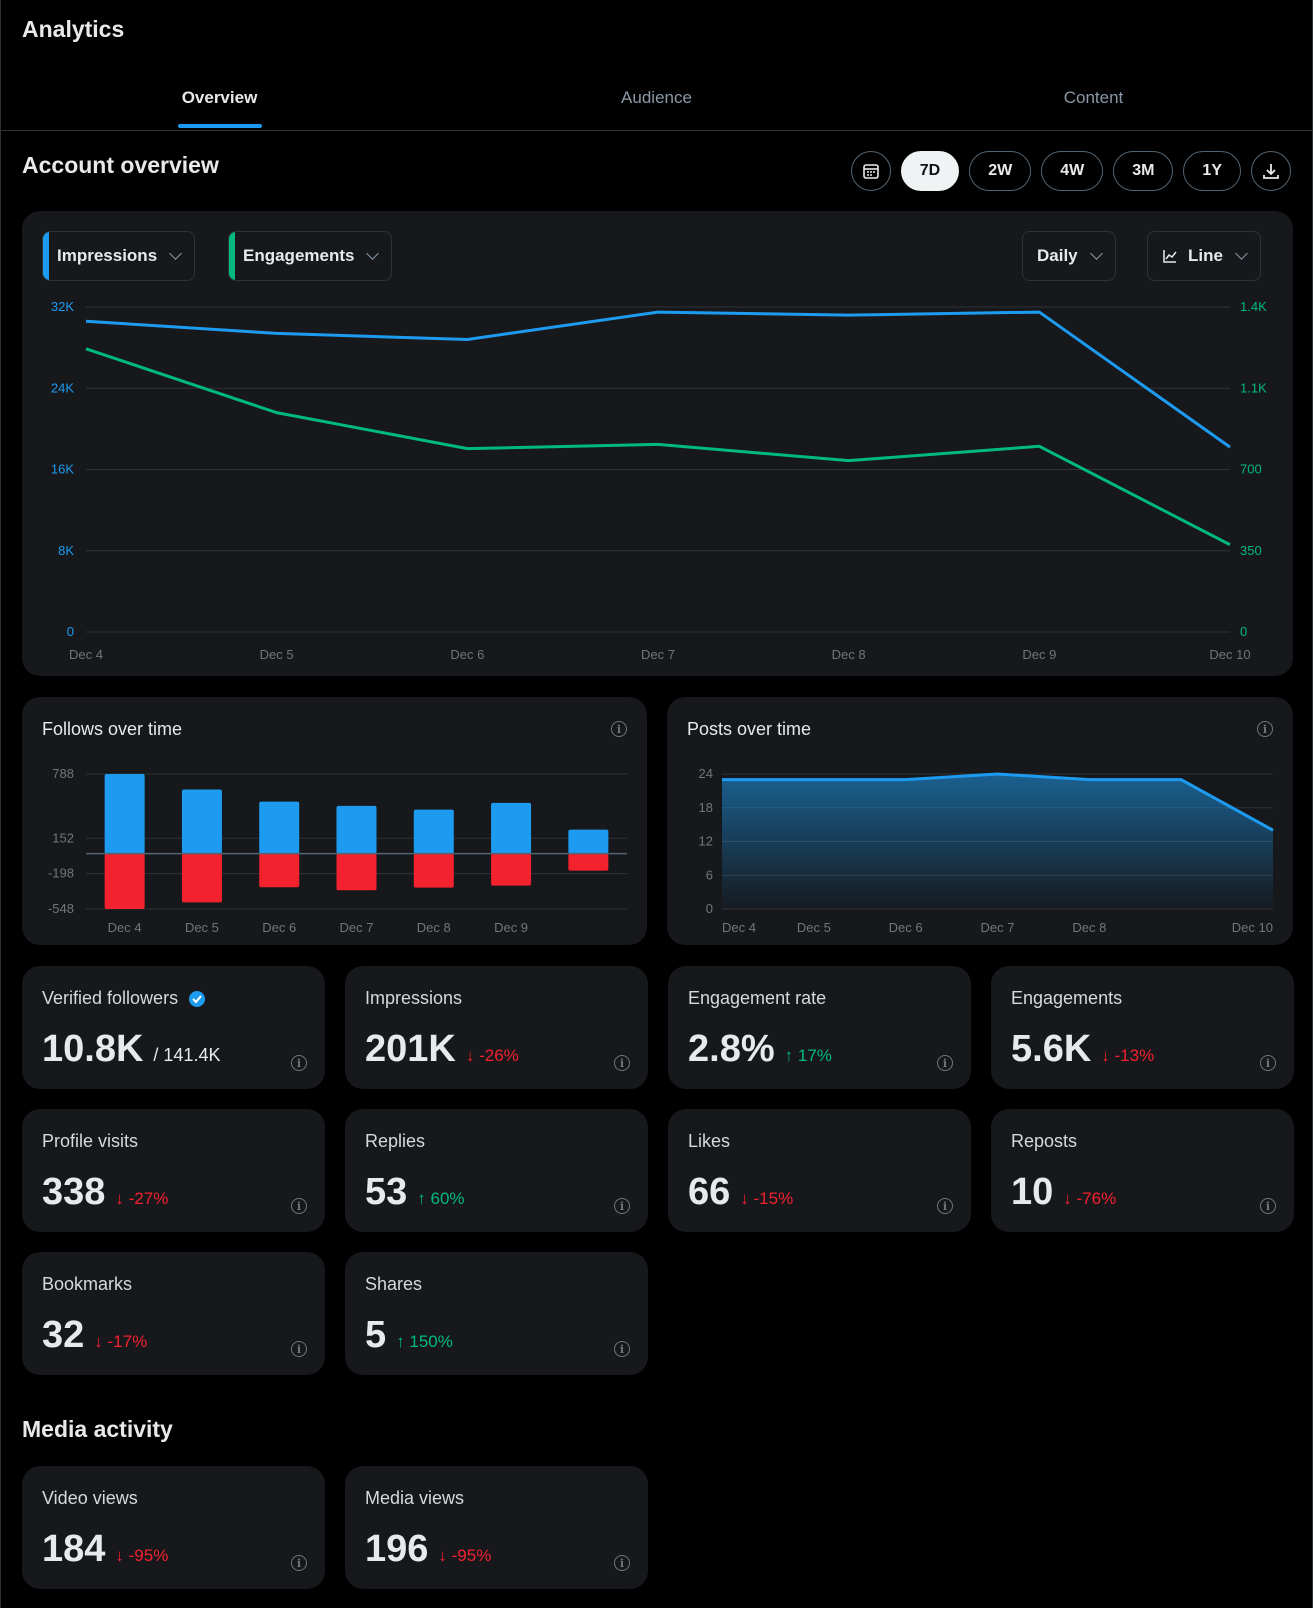 This screenshot has width=1313, height=1608. What do you see at coordinates (1093, 97) in the screenshot?
I see `tab-content: Content` at bounding box center [1093, 97].